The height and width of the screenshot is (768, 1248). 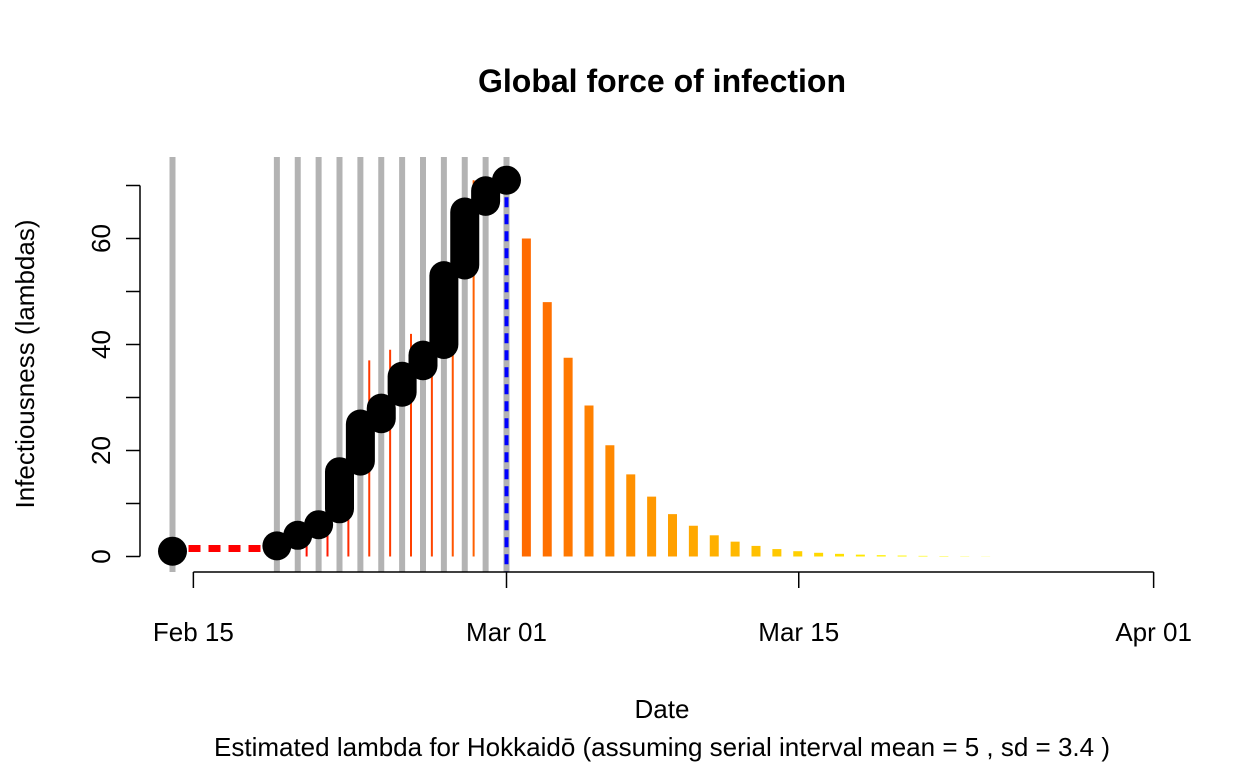 I want to click on y-tick-label: 20, so click(x=101, y=450).